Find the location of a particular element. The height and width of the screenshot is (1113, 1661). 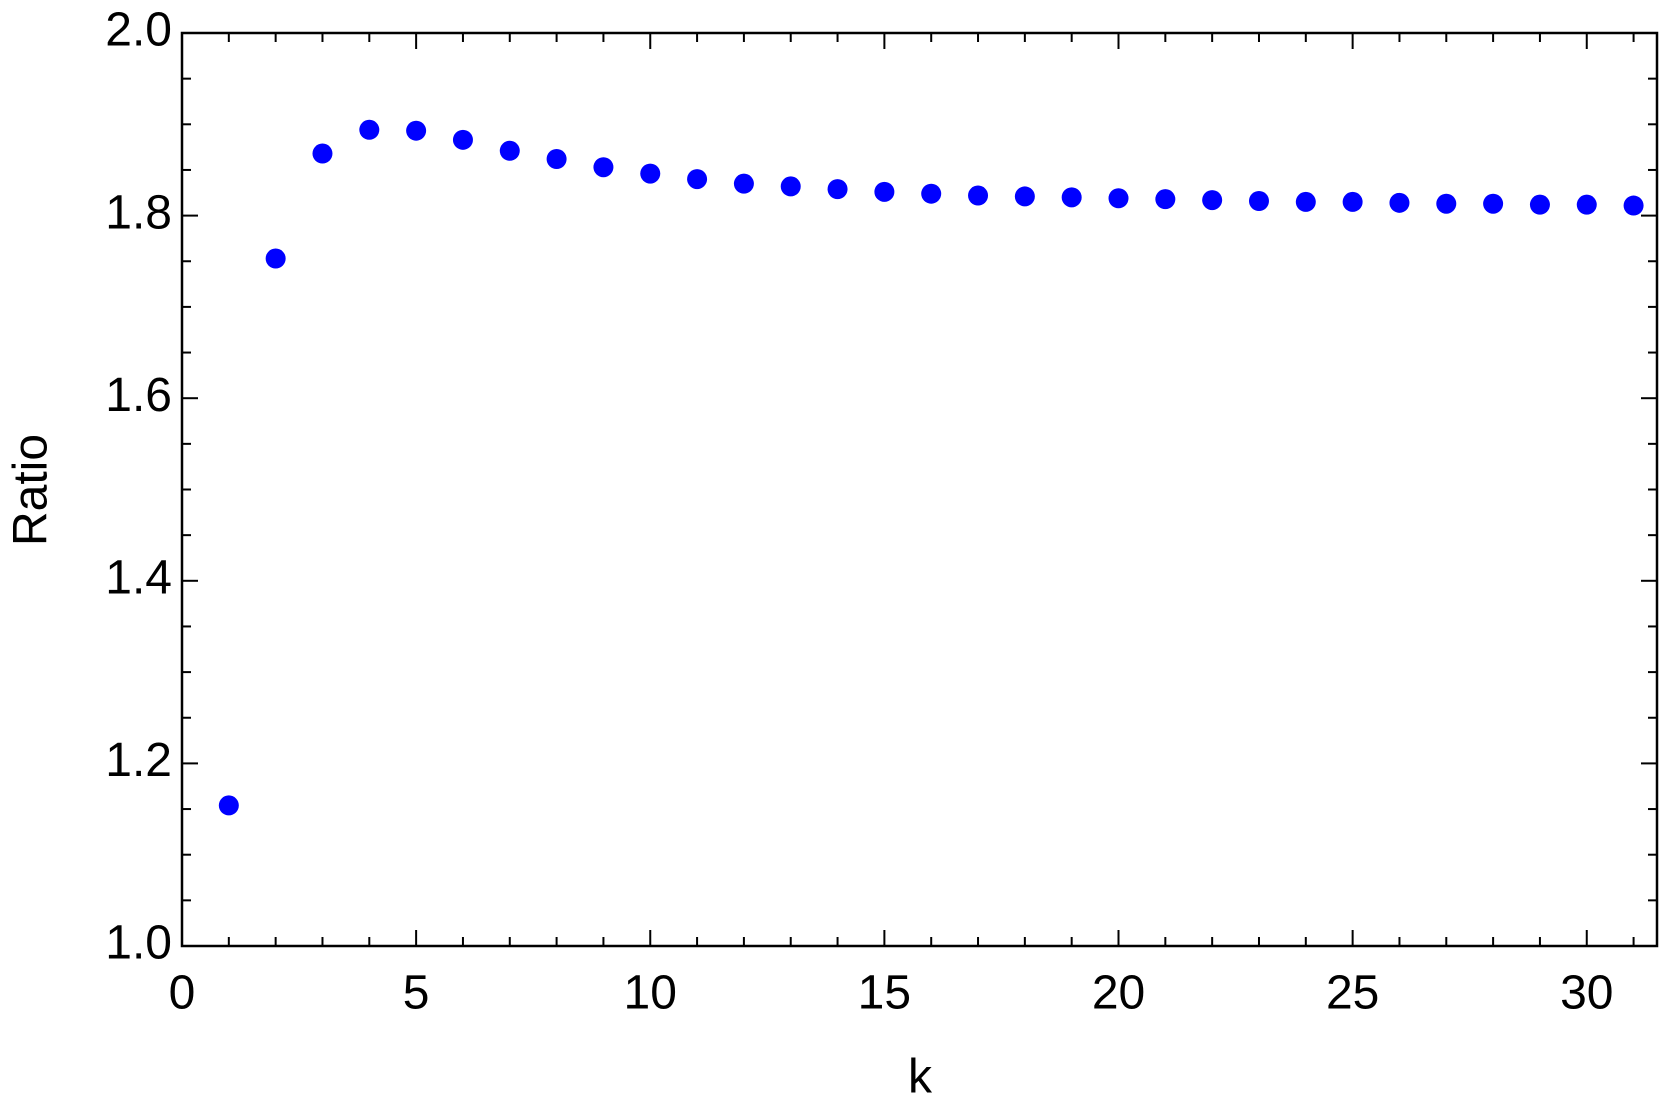

x-tick-label: 30 is located at coordinates (1586, 993).